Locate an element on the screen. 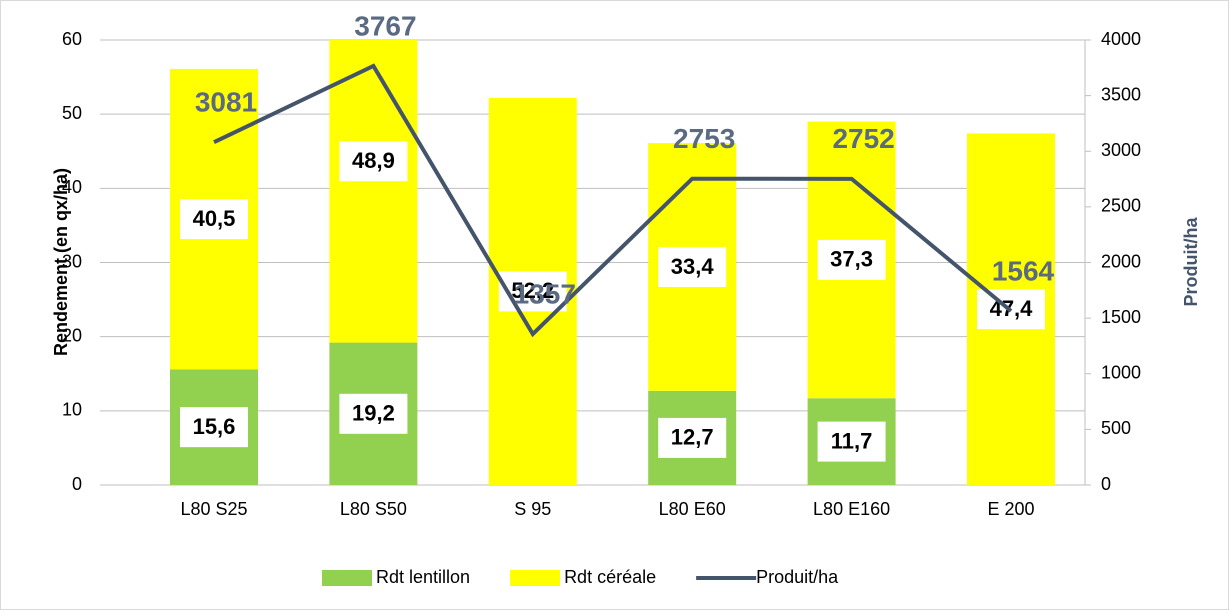  data-label: 52,2 is located at coordinates (532, 290).